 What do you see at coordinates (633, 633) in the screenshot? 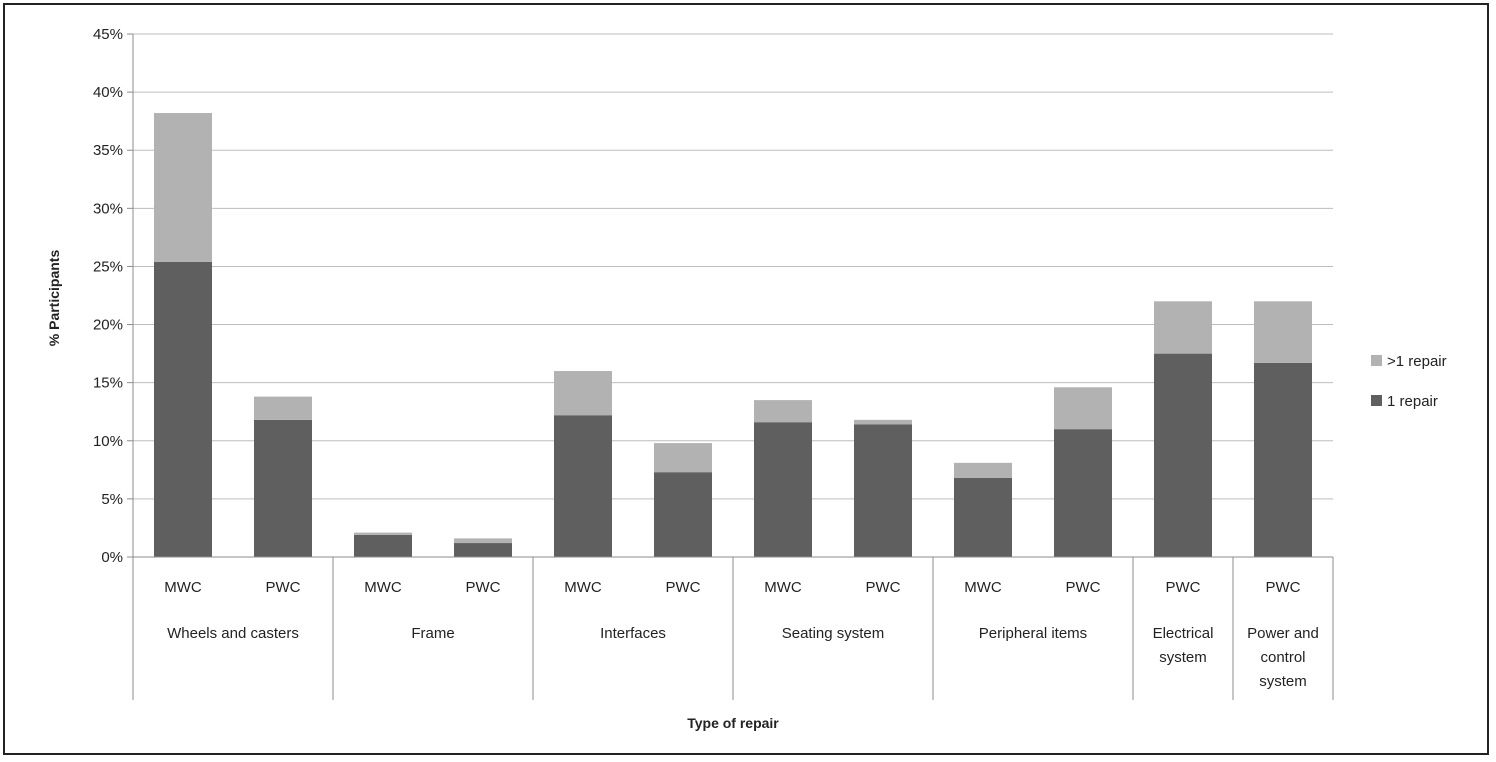
I see `x-group-label: Interfaces` at bounding box center [633, 633].